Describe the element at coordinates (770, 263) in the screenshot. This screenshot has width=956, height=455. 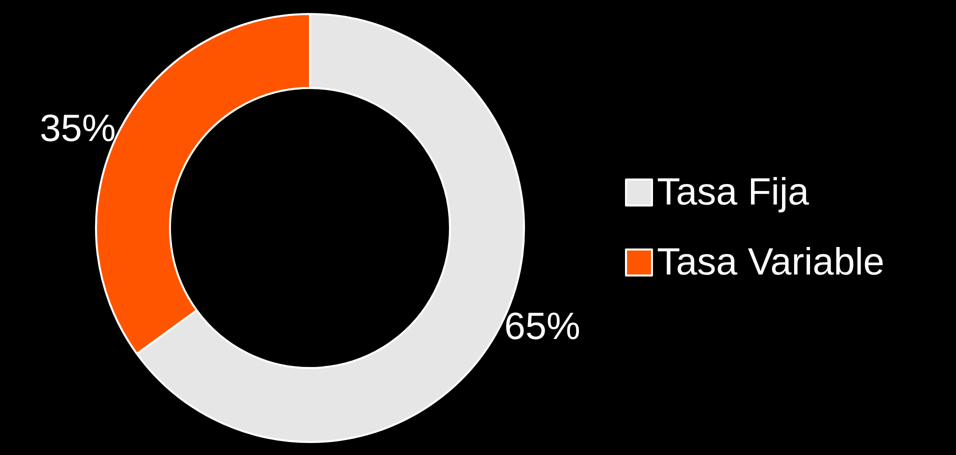
I see `legend-label: Tasa Variable` at that location.